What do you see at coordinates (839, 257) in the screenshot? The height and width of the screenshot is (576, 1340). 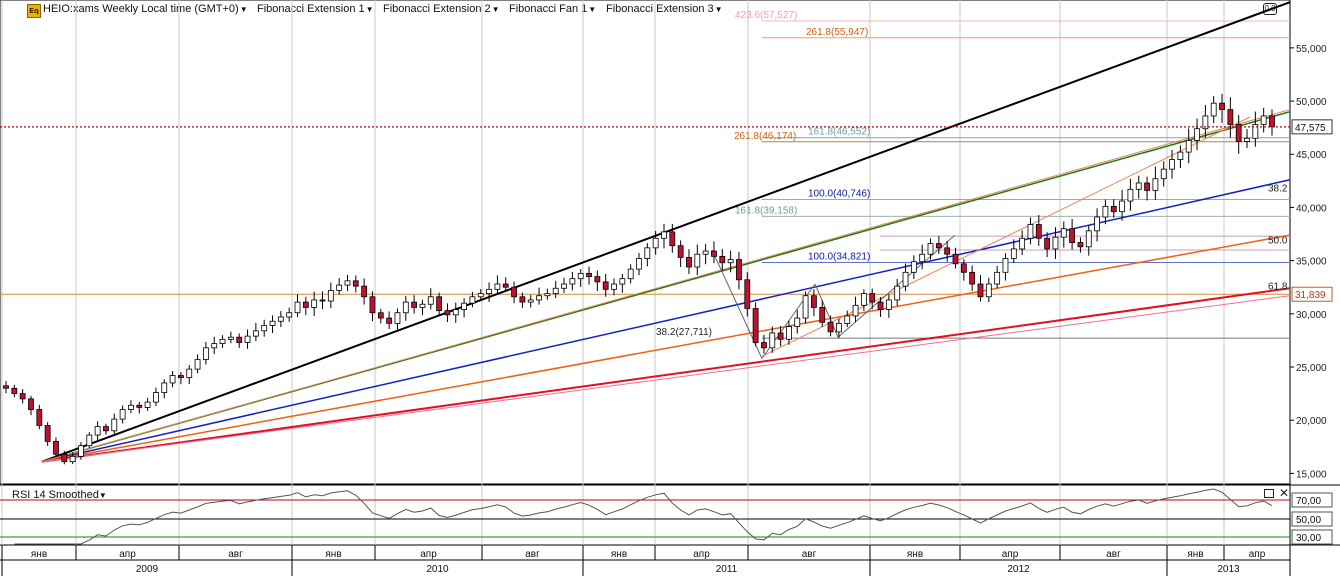 I see `fib-level-label: 100.0(34,821)` at bounding box center [839, 257].